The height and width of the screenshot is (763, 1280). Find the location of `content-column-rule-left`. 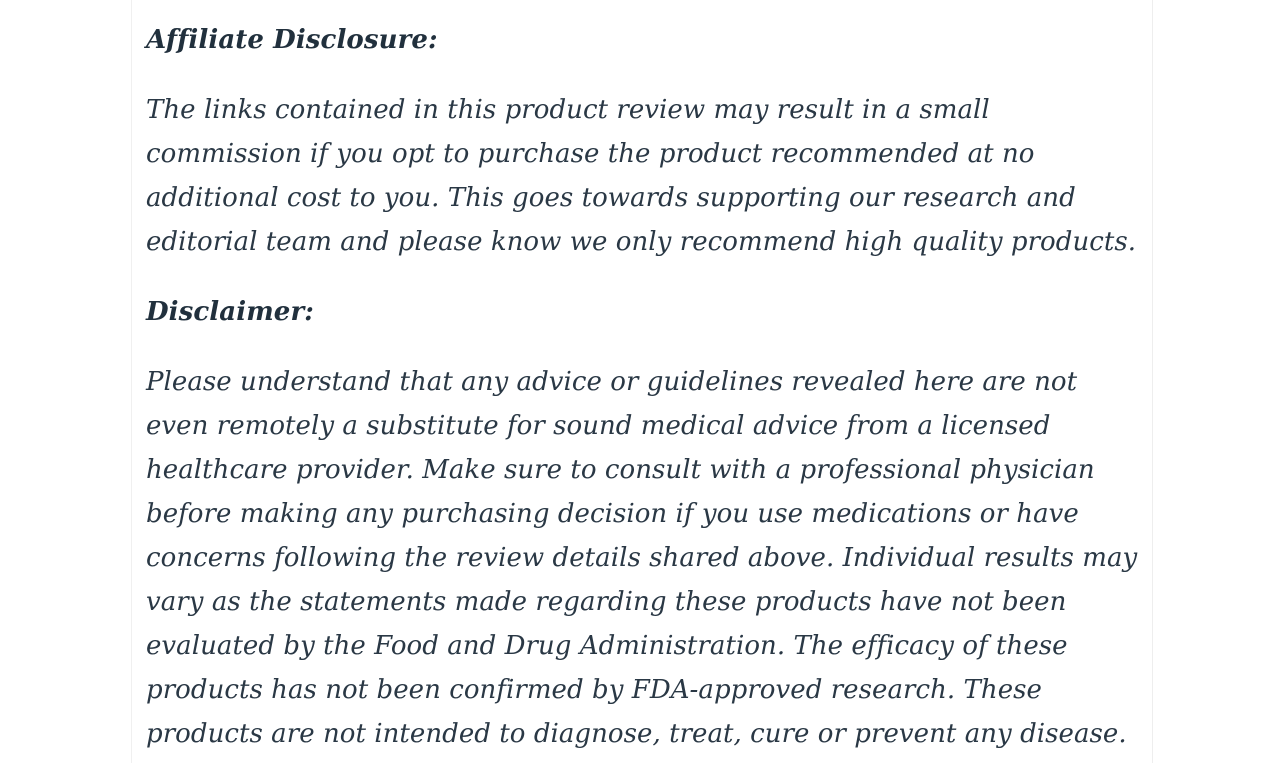

content-column-rule-left is located at coordinates (131, 381).